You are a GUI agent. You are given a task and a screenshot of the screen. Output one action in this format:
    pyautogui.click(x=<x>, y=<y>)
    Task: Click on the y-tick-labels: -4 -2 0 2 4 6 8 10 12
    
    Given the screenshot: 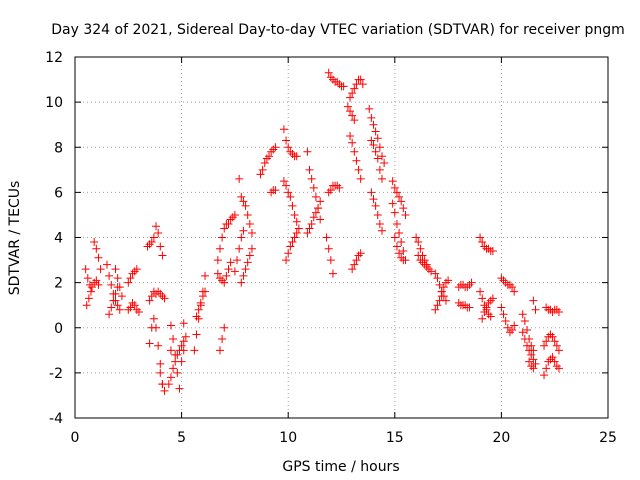 What is the action you would take?
    pyautogui.click(x=54, y=238)
    